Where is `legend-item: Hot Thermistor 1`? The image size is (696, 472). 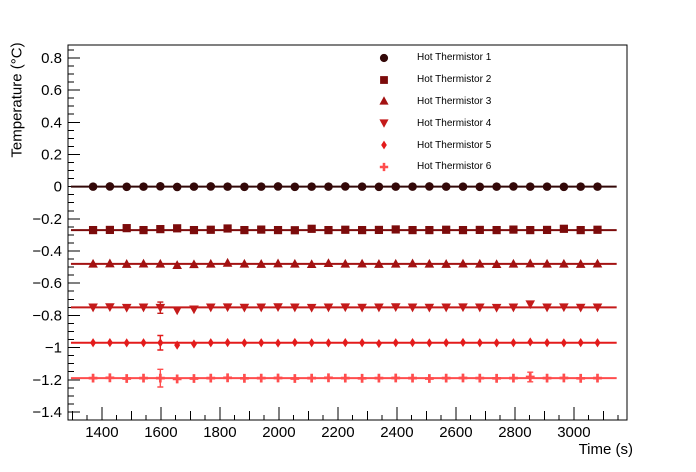
legend-item: Hot Thermistor 1 is located at coordinates (432, 58).